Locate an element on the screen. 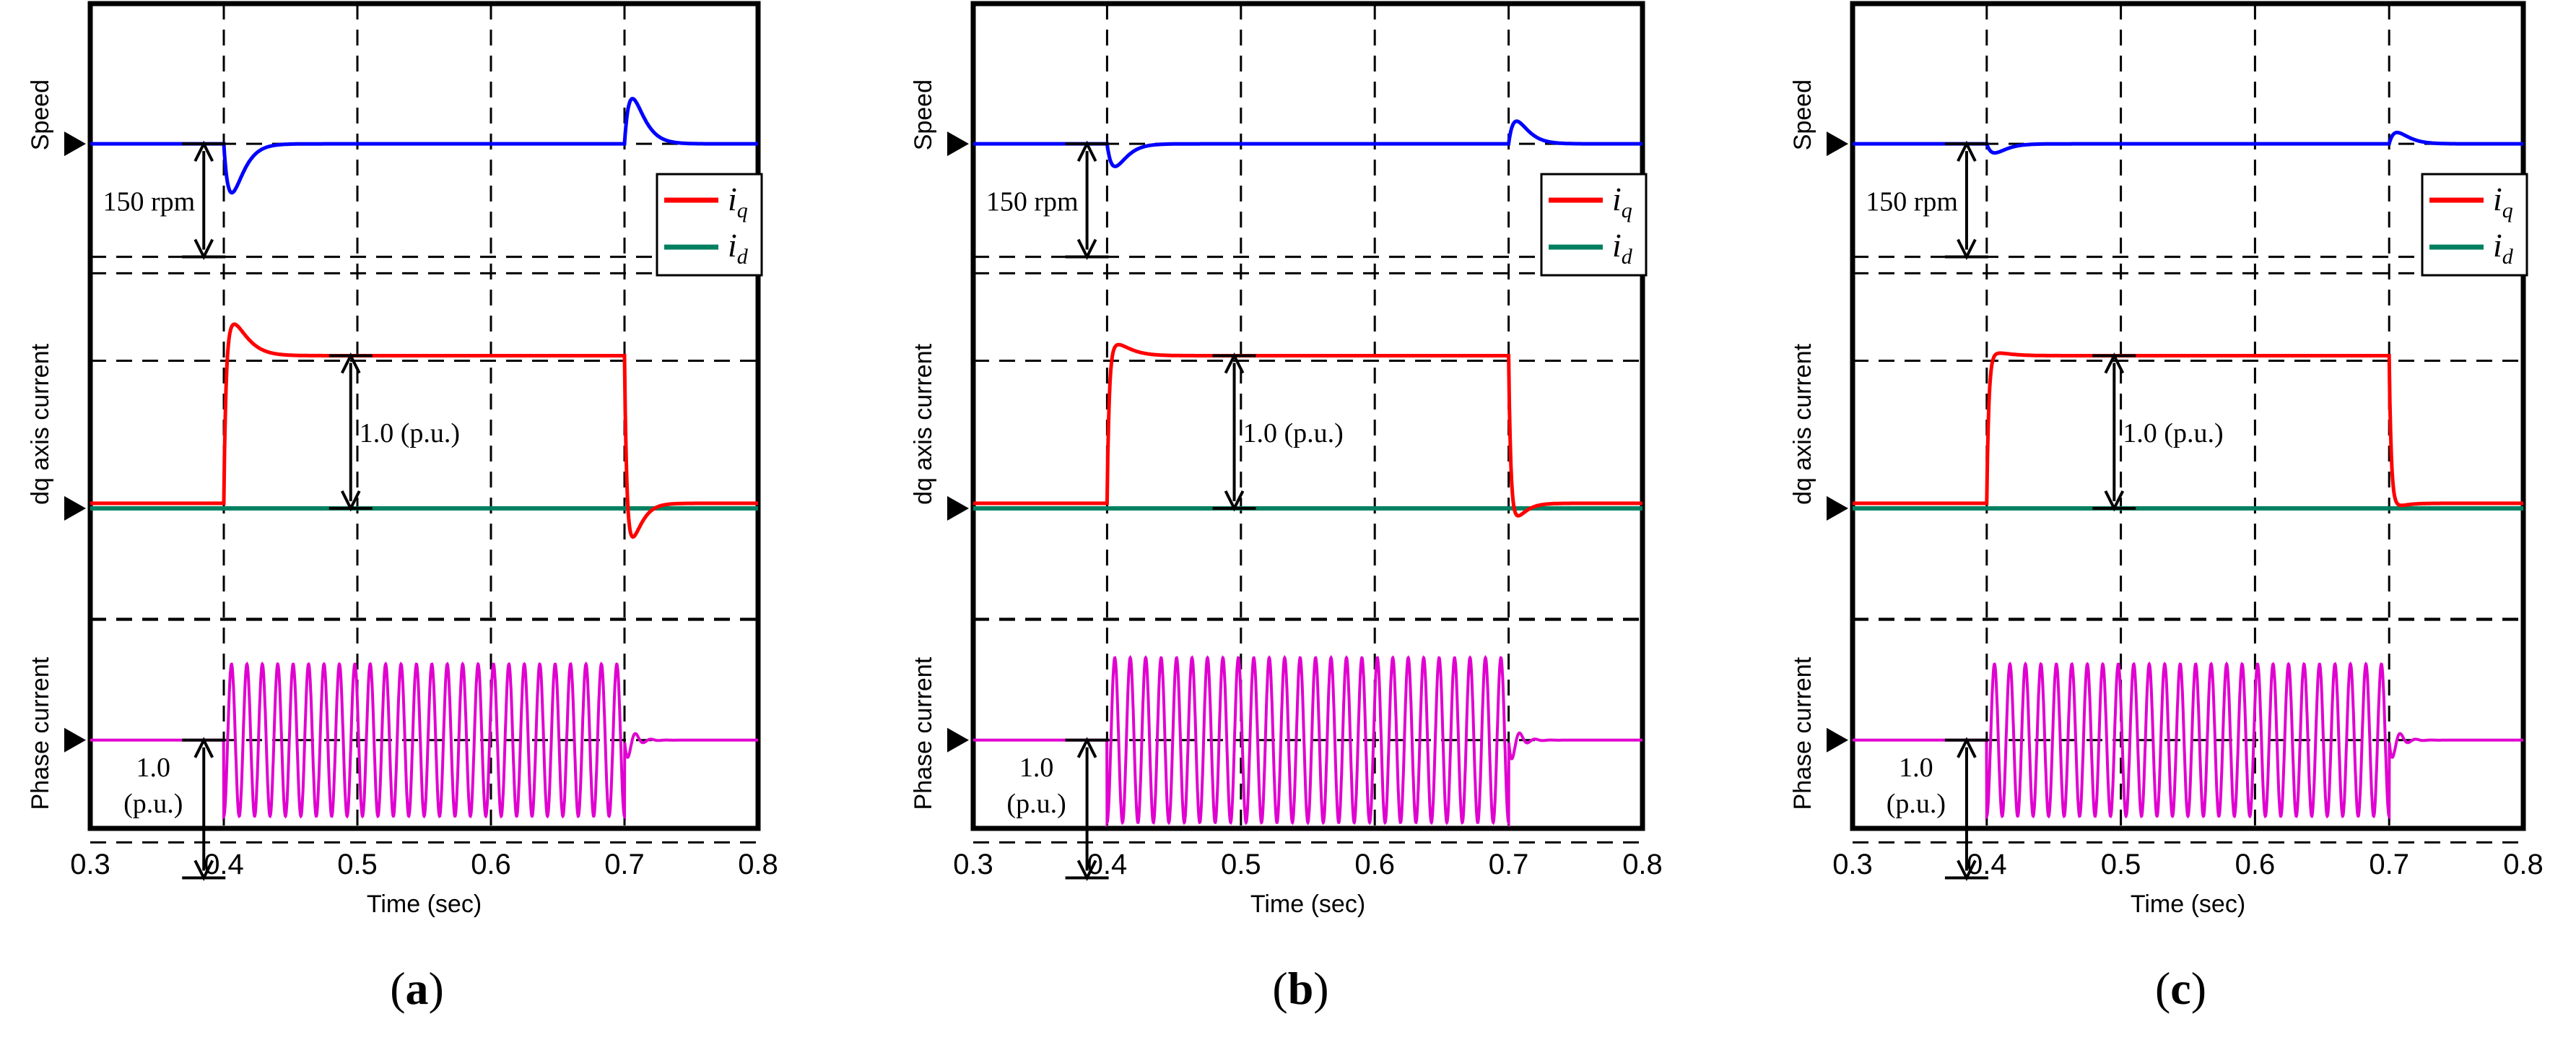  panel-caption: (c) is located at coordinates (2180, 988).